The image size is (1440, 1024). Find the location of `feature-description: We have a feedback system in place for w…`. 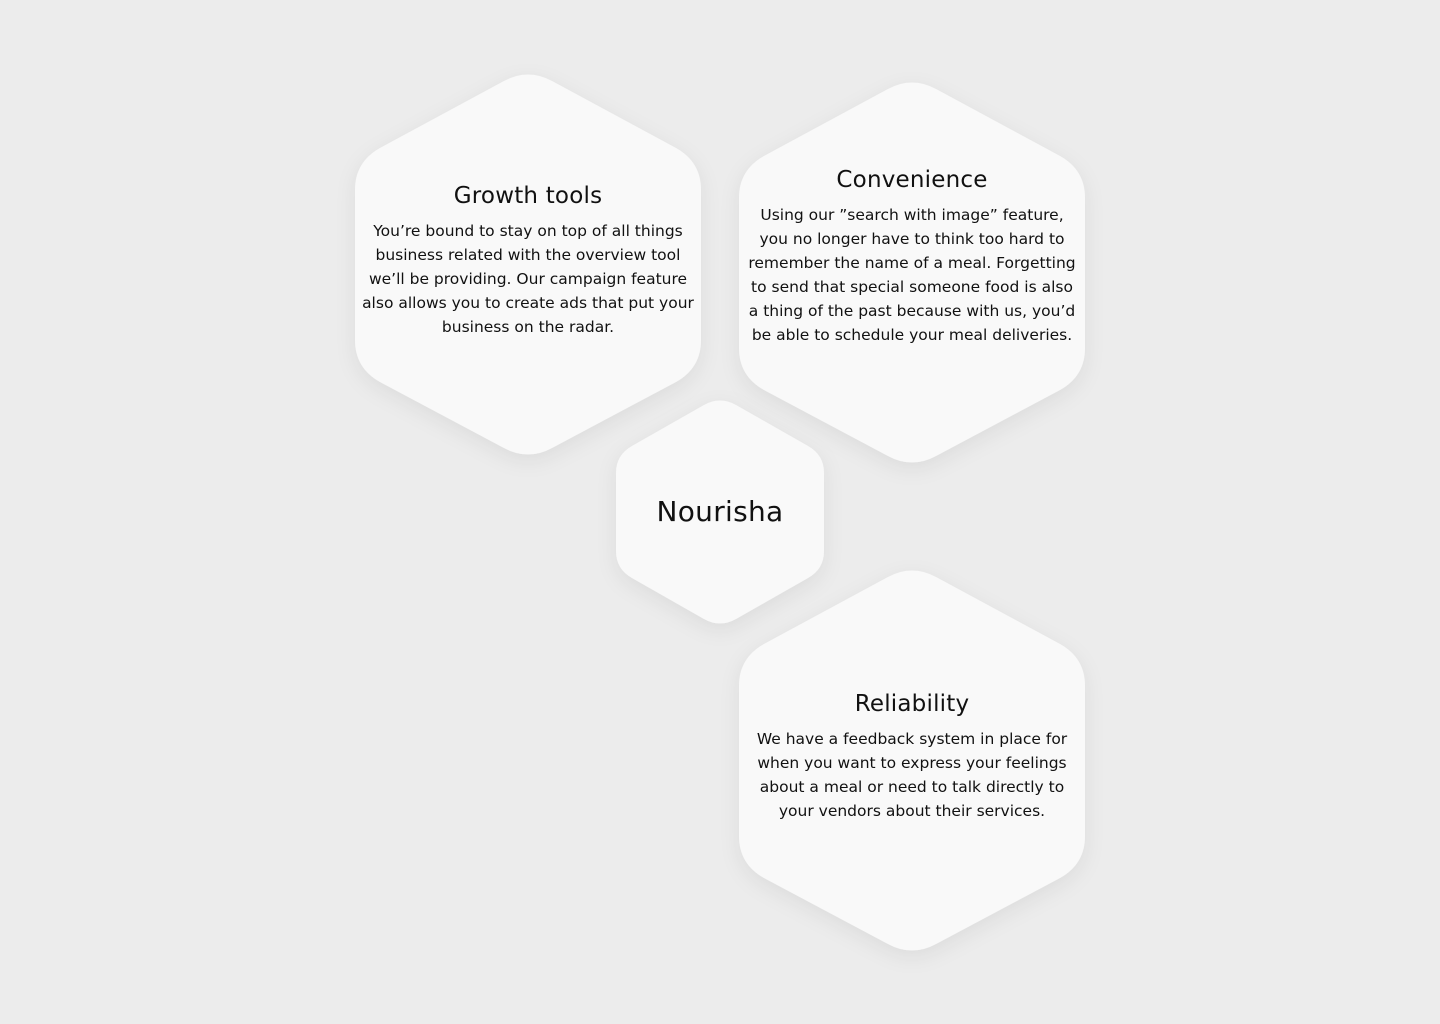

feature-description: We have a feedback system in place for w… is located at coordinates (912, 775).